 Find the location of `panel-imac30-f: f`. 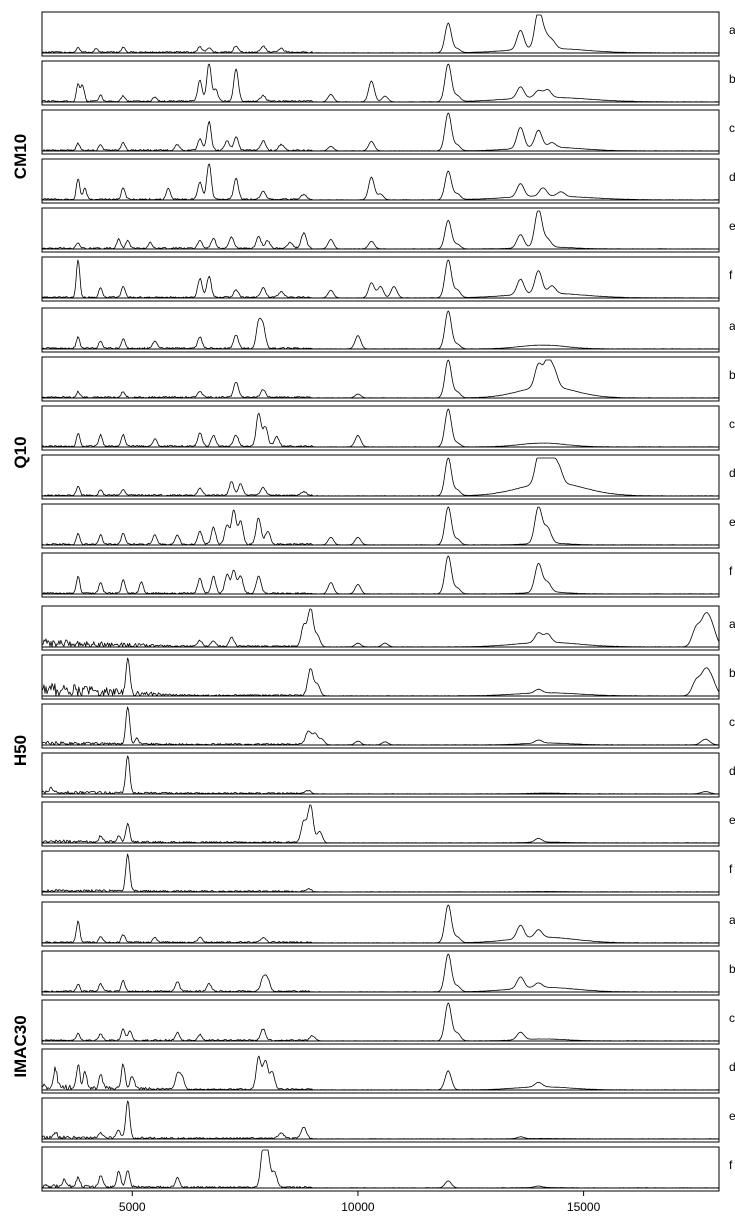

panel-imac30-f: f is located at coordinates (387, 1169).